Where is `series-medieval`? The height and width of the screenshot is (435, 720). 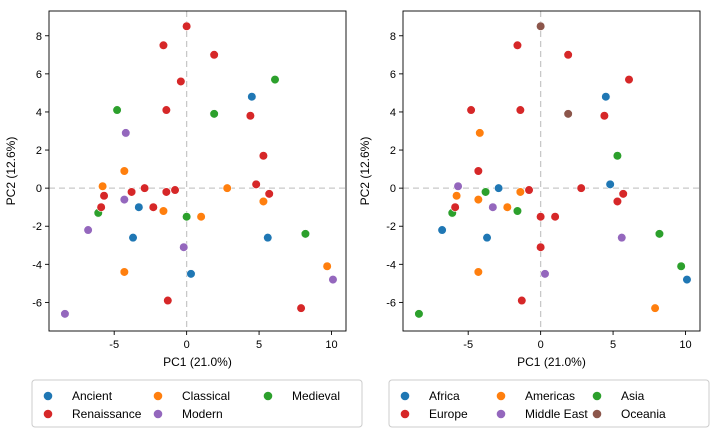 series-medieval is located at coordinates (202, 156).